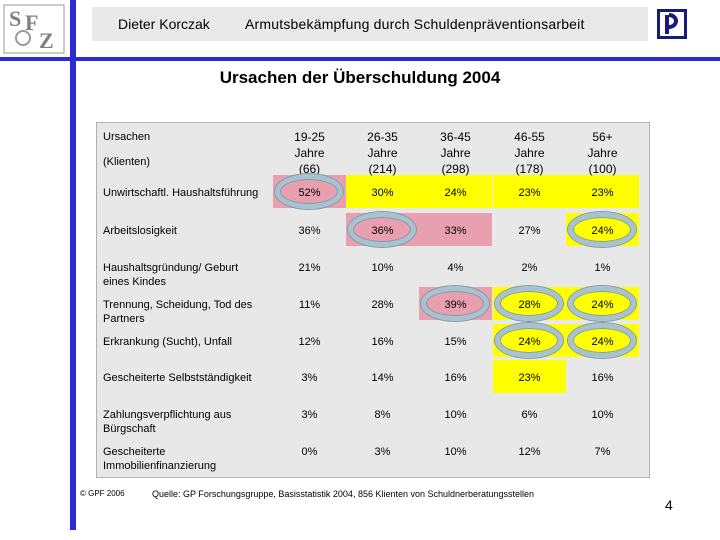 The width and height of the screenshot is (720, 540). What do you see at coordinates (164, 24) in the screenshot?
I see `header-author: Dieter Korczak` at bounding box center [164, 24].